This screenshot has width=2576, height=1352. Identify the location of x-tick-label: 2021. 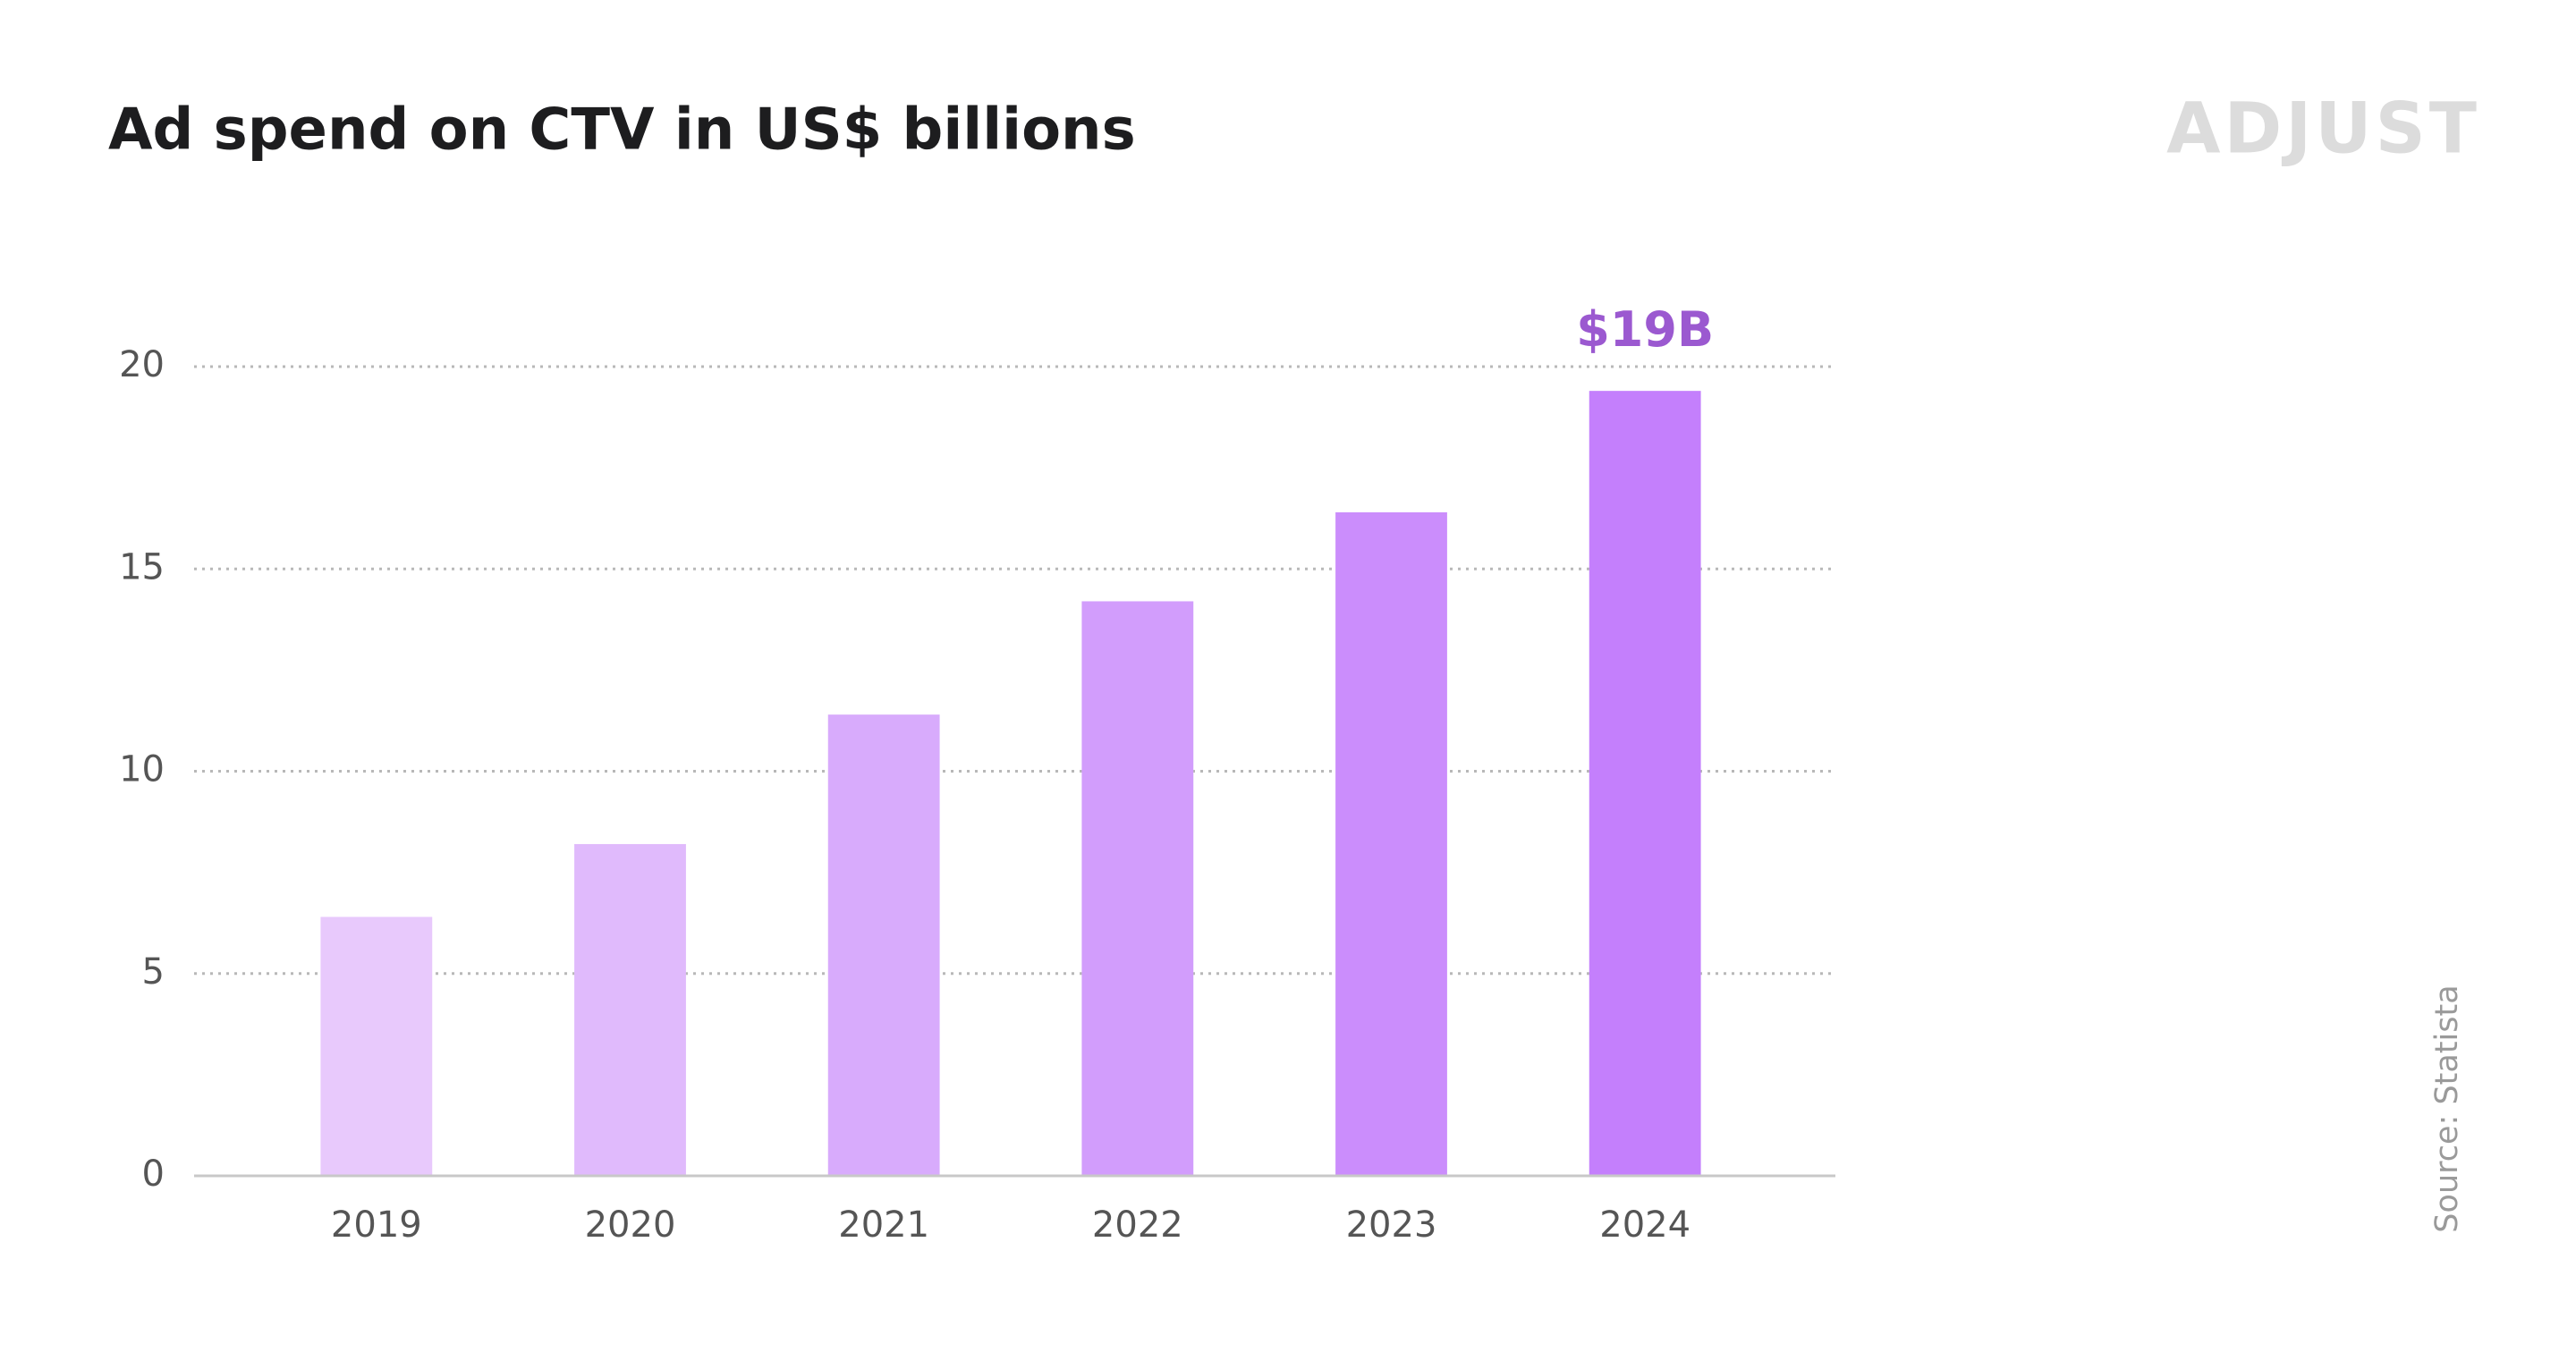
(883, 1225).